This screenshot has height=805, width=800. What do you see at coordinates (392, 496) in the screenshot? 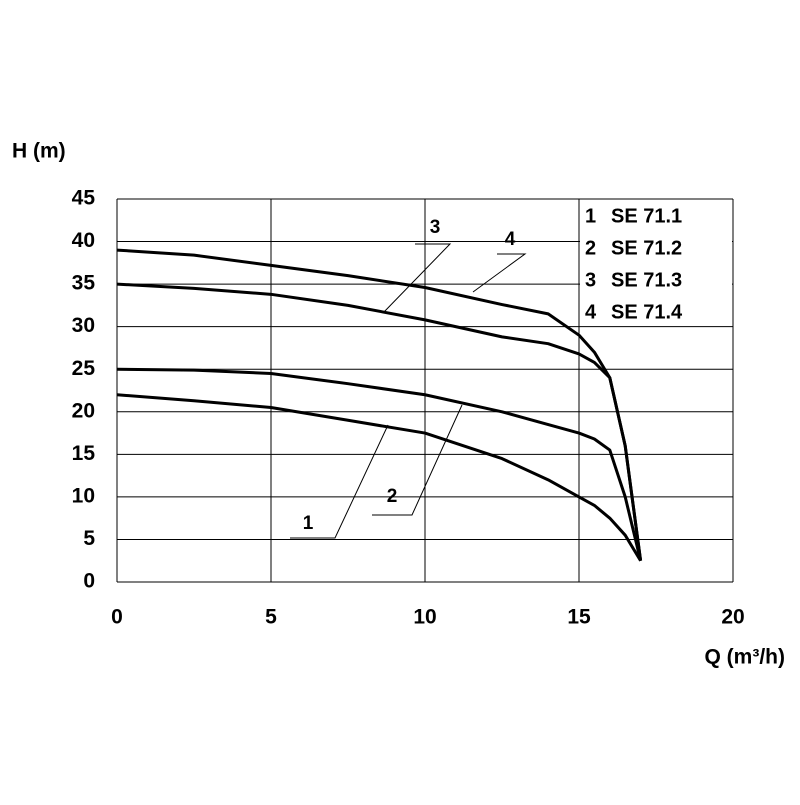
I see `curve-label: 2` at bounding box center [392, 496].